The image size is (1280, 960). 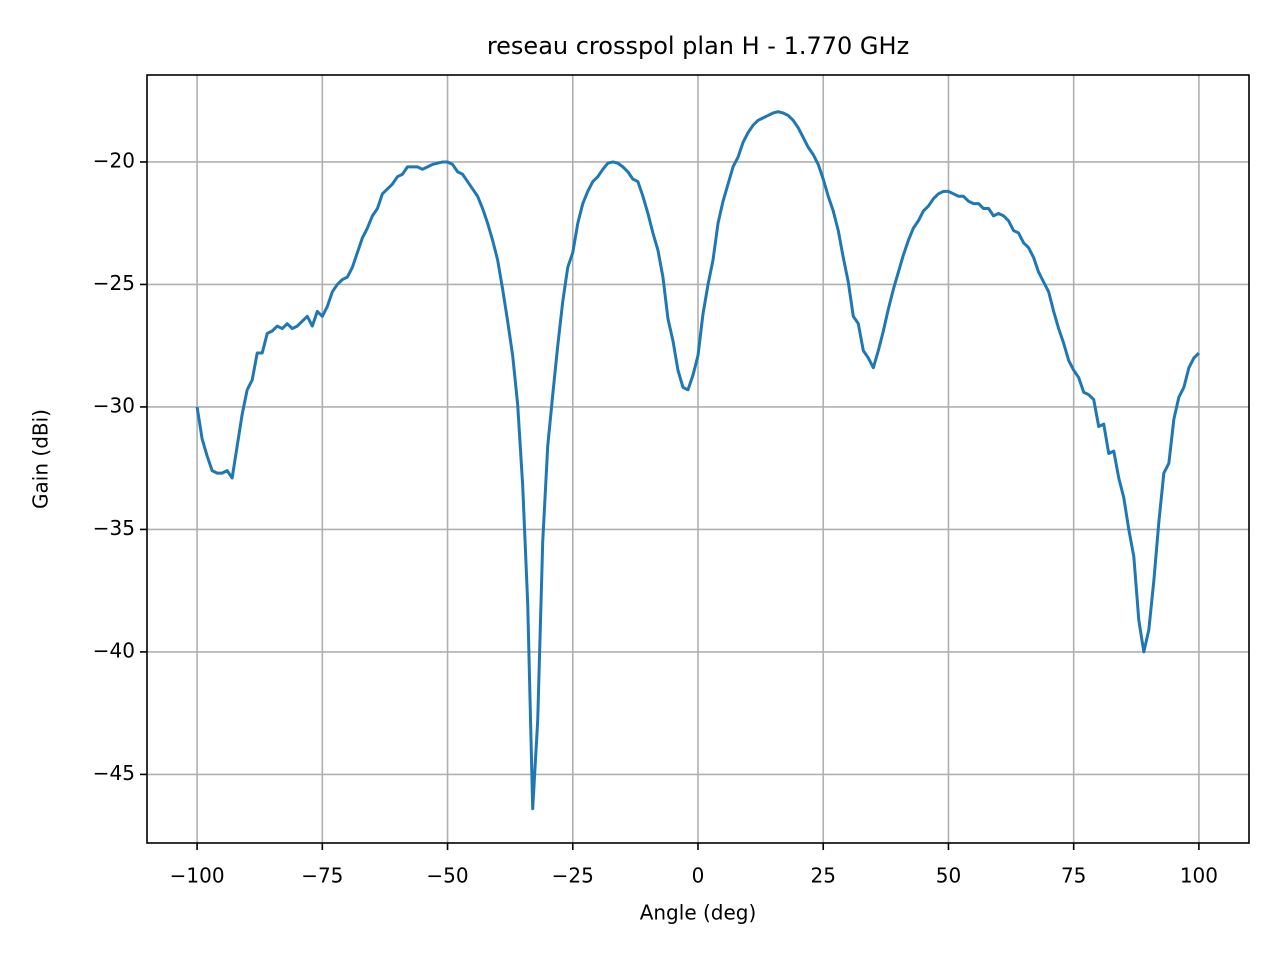 I want to click on x-tick-label: −100, so click(x=197, y=876).